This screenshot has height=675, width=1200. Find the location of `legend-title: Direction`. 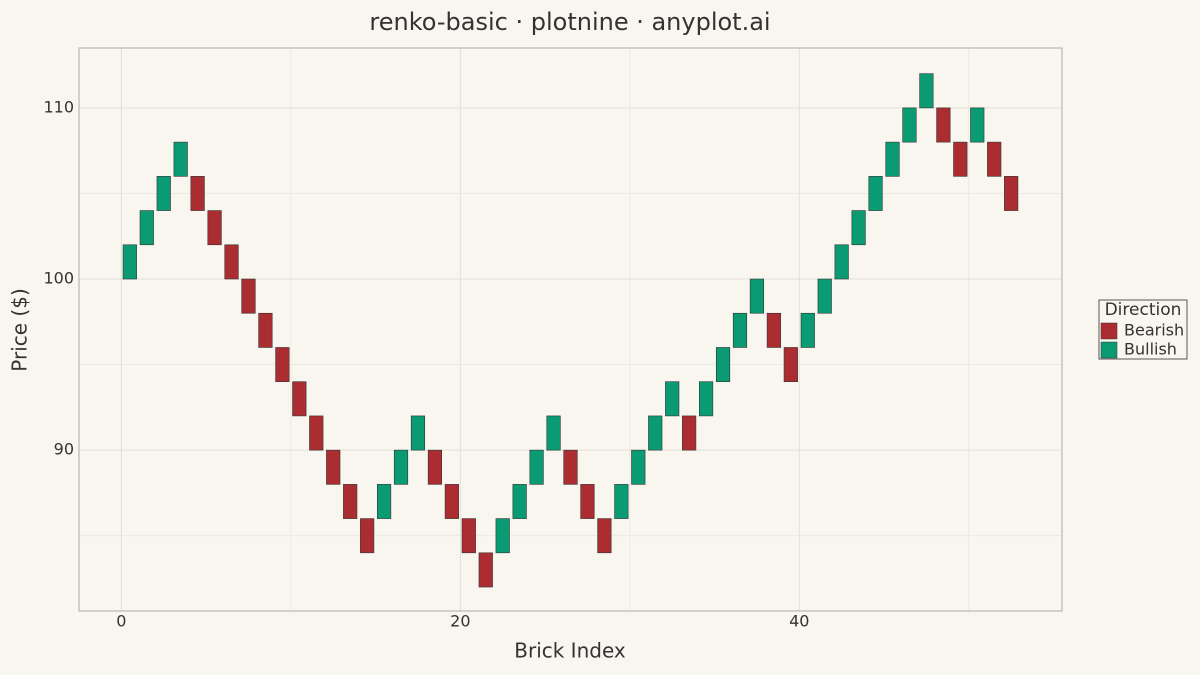

legend-title: Direction is located at coordinates (1143, 310).